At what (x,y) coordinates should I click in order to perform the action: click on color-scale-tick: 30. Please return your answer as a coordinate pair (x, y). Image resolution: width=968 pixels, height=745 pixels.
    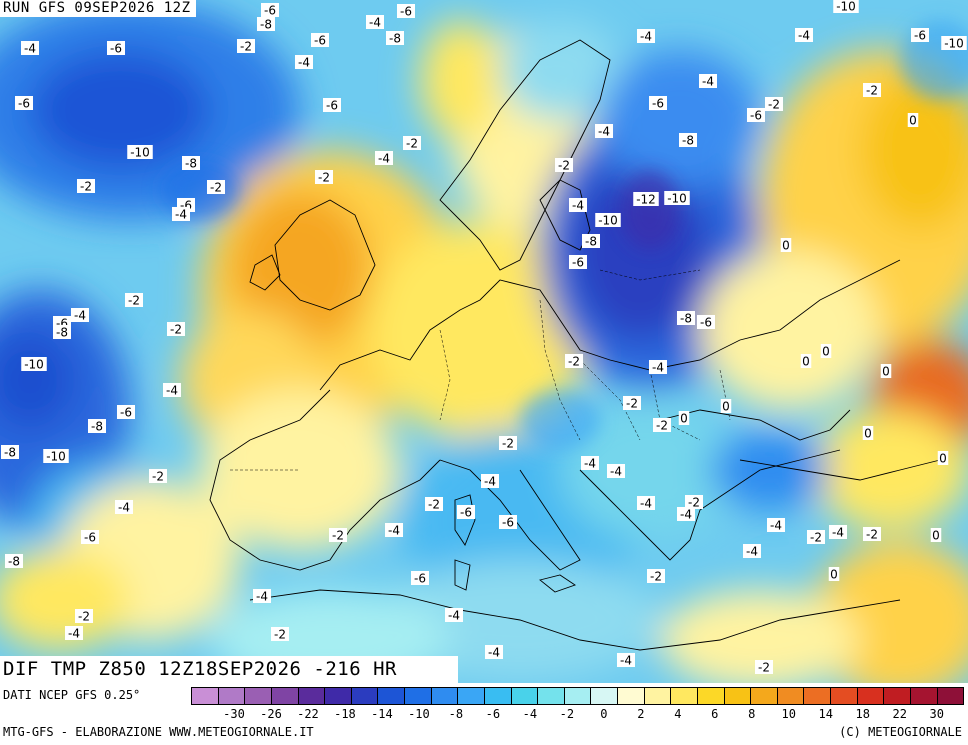
    Looking at the image, I should click on (936, 714).